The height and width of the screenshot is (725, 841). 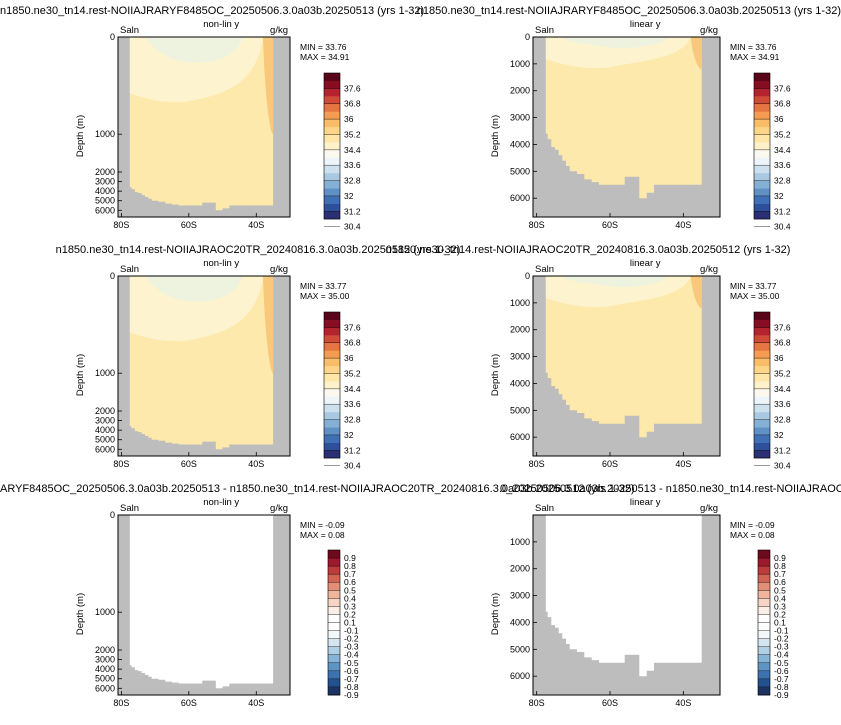 I want to click on high-salinity-column, so click(x=696, y=53).